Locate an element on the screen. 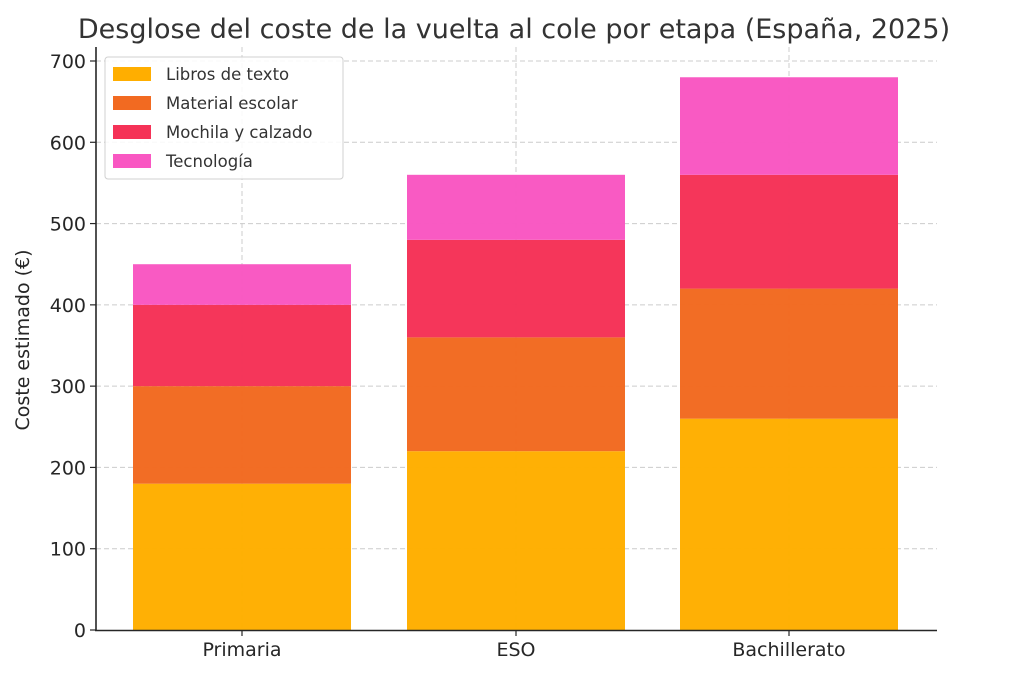 Image resolution: width=1024 pixels, height=674 pixels. legend-label: Libros de texto is located at coordinates (227, 74).